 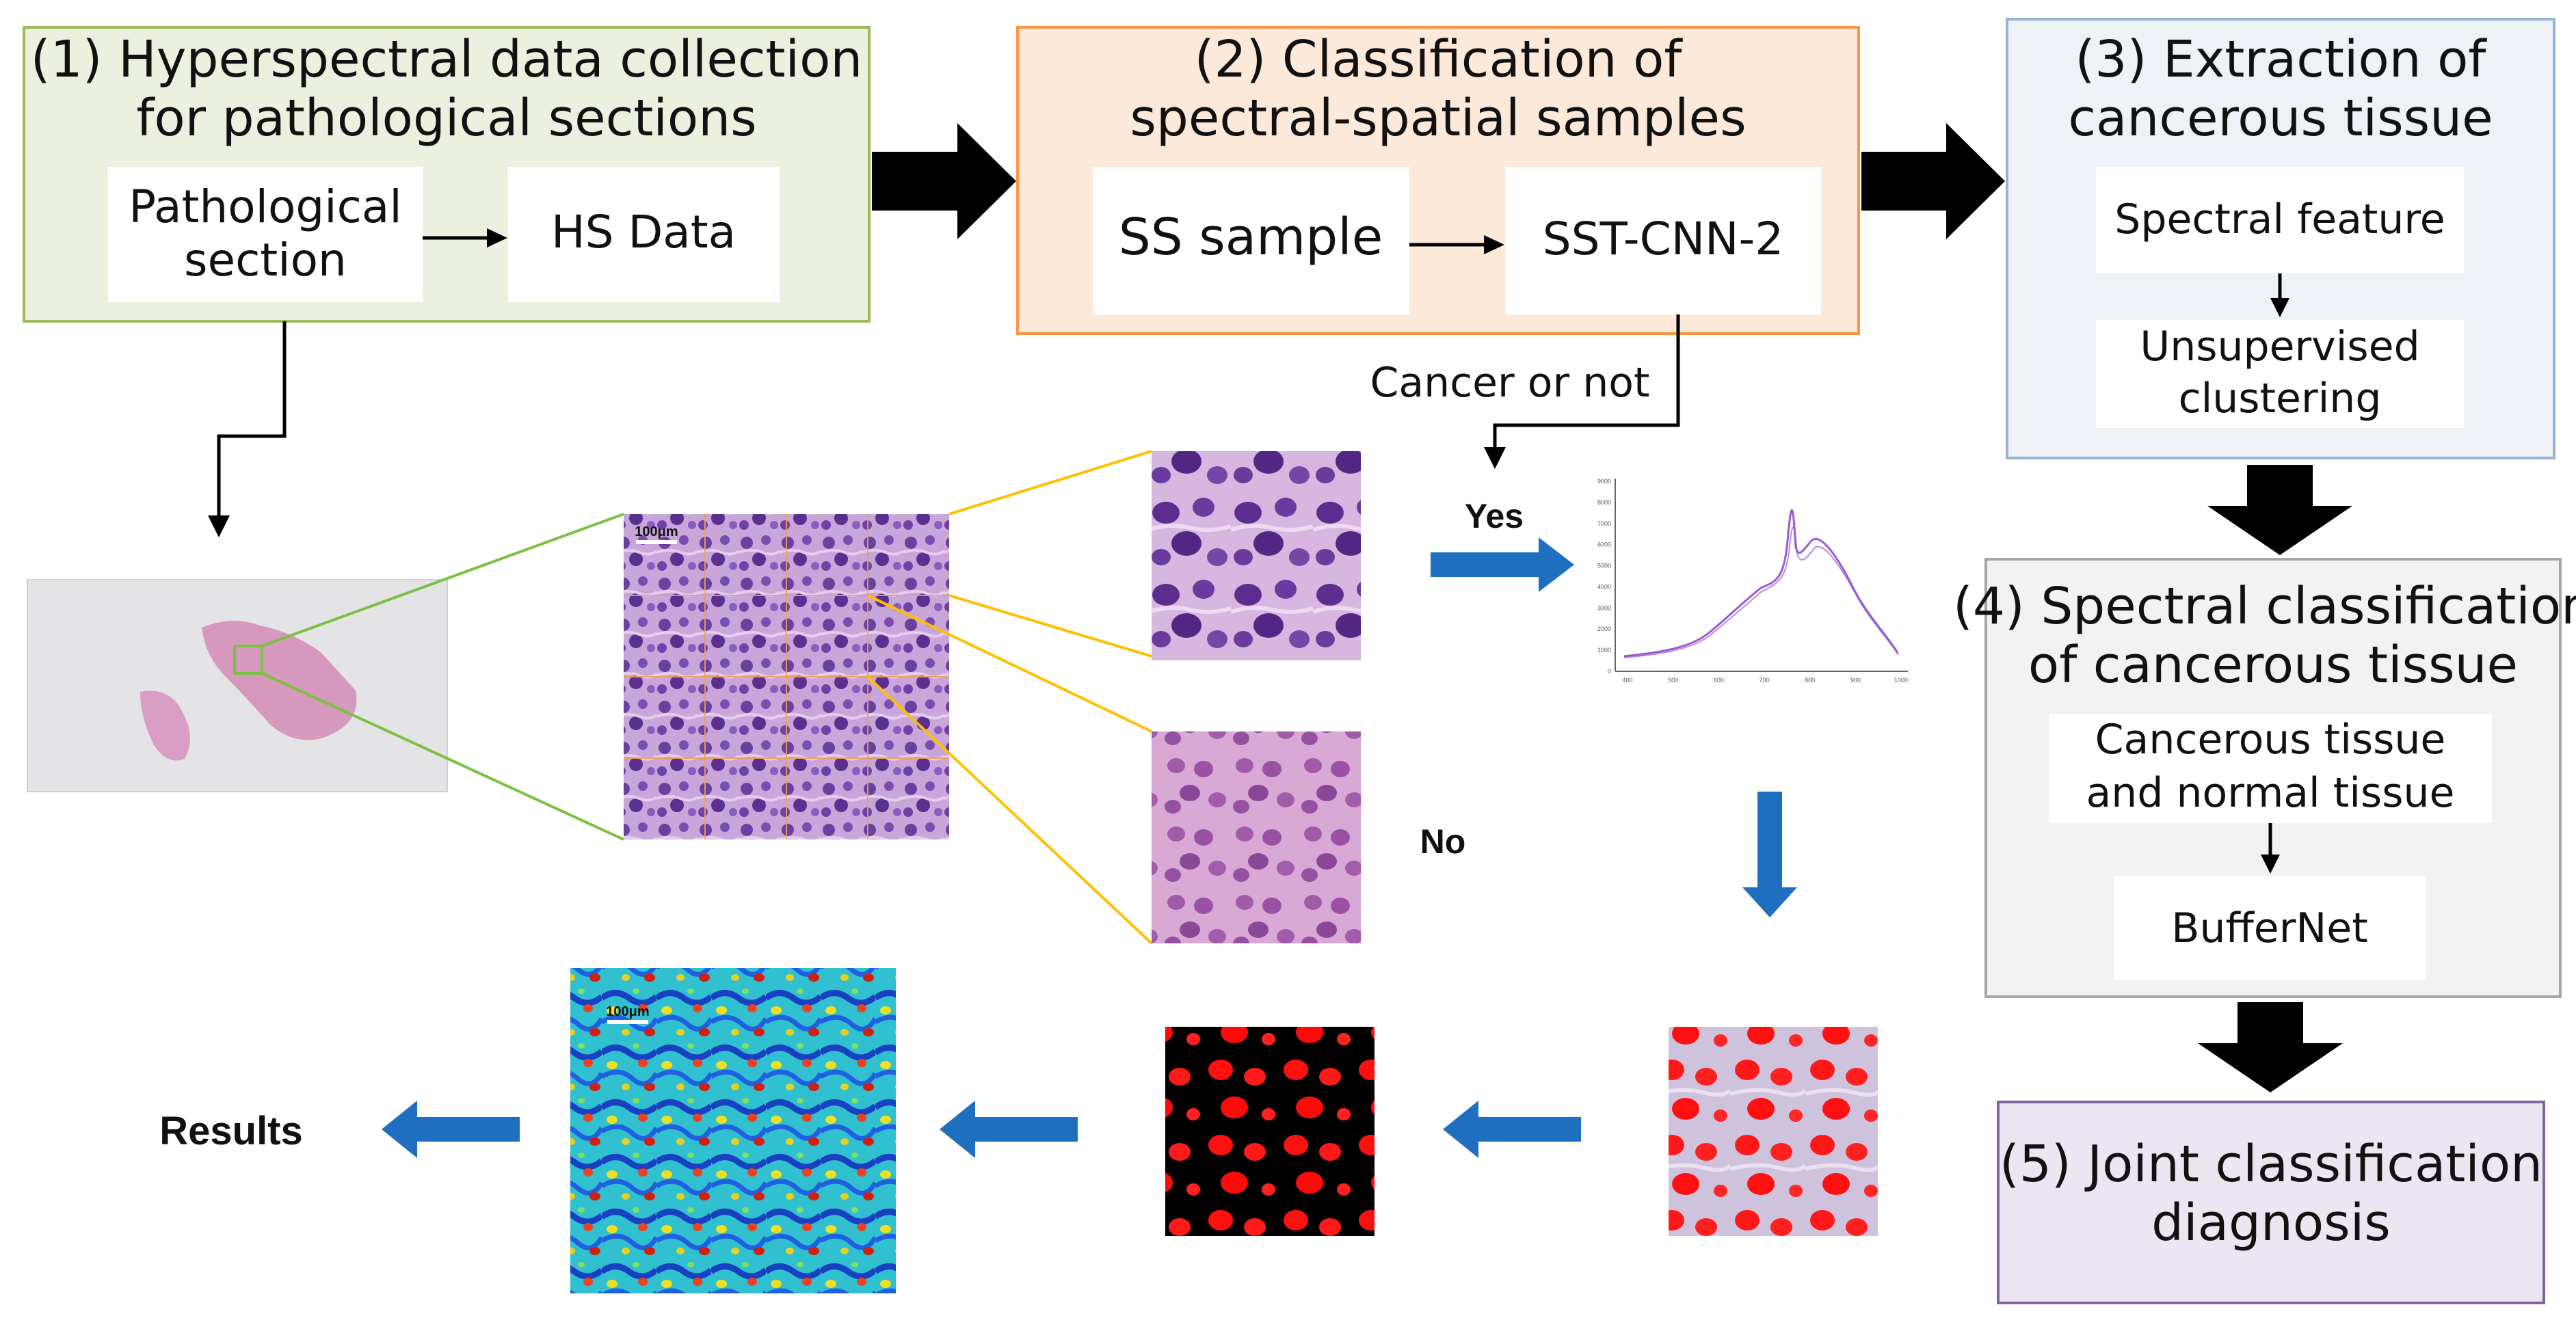 I want to click on slide-roi-marker, so click(x=248, y=660).